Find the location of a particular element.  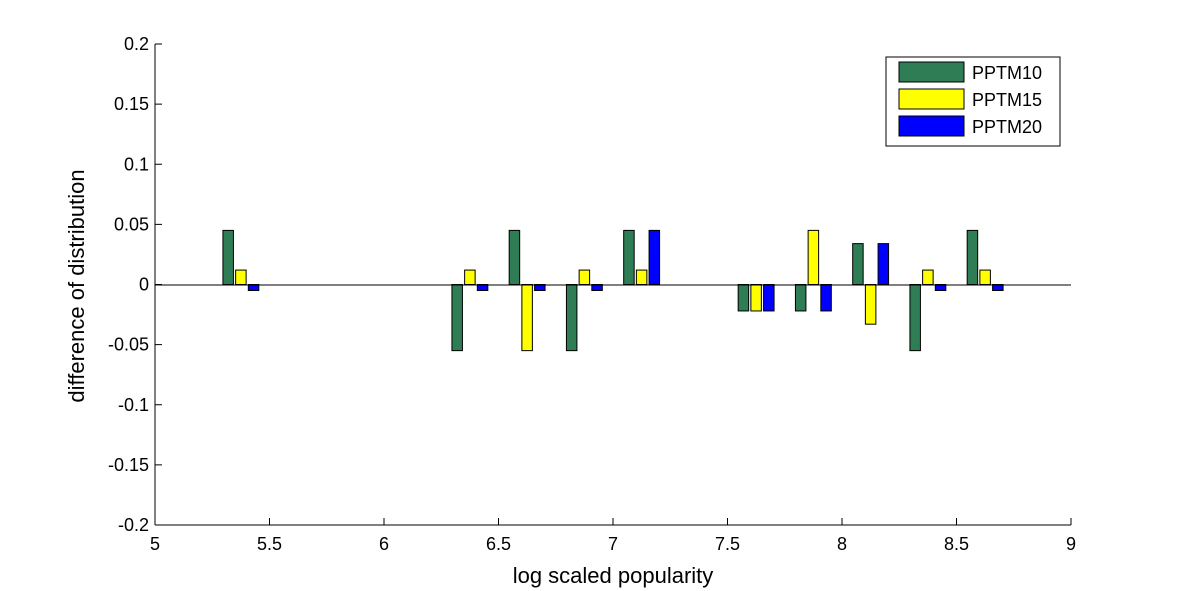

x-axis-label: log scaled popularity is located at coordinates (613, 575).